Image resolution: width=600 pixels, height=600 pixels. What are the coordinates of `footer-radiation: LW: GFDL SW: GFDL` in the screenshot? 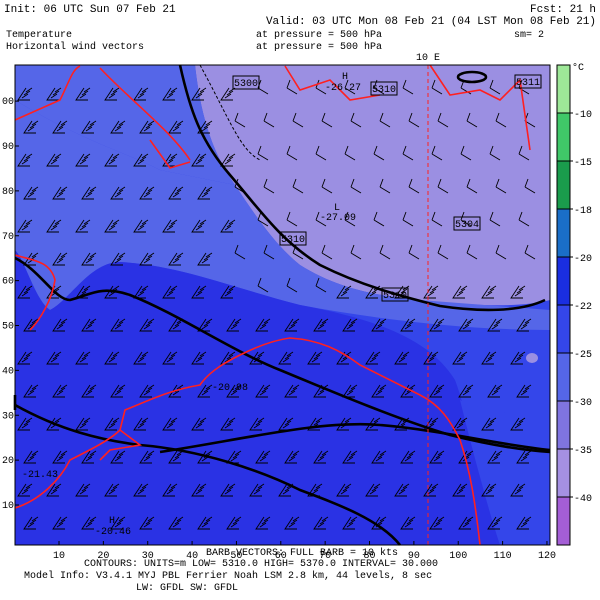 It's located at (187, 588).